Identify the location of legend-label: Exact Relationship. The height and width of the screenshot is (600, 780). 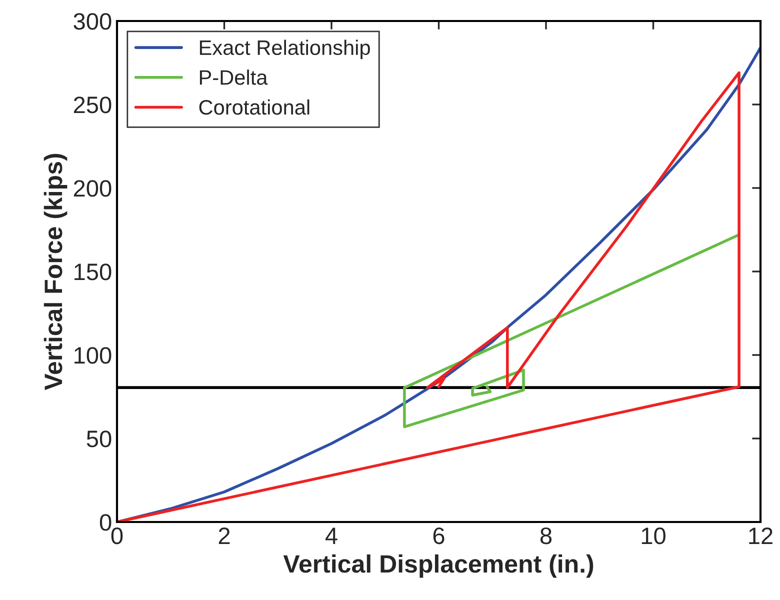
(285, 50).